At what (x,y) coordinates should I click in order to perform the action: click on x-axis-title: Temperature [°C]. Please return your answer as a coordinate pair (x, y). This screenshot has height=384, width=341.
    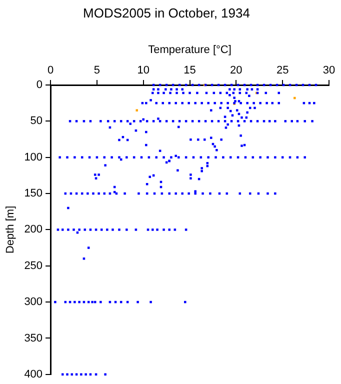
    Looking at the image, I should click on (190, 50).